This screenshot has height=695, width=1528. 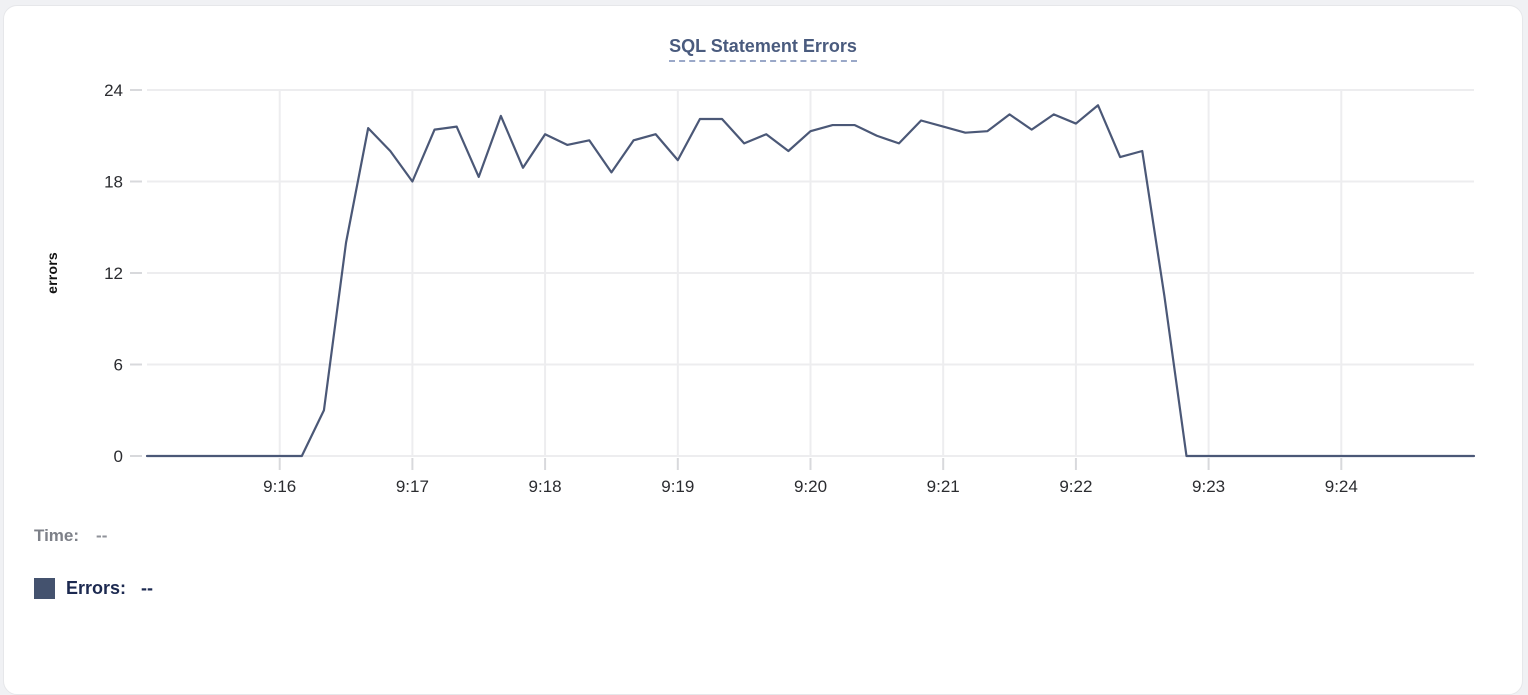 I want to click on readout-errors-row: Errors: --, so click(x=93, y=588).